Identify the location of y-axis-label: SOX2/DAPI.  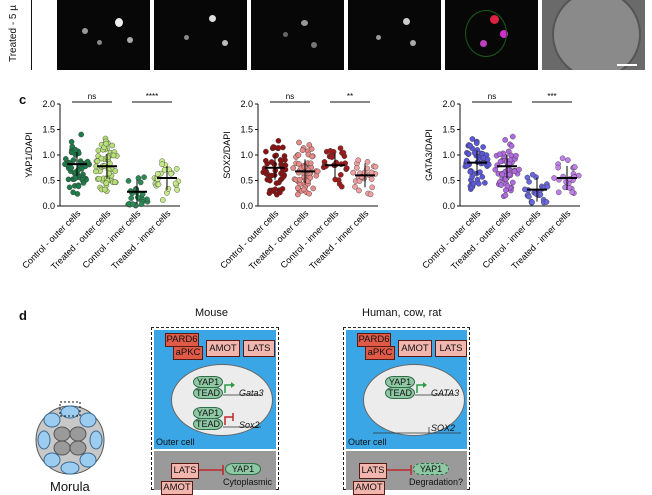
(227, 155).